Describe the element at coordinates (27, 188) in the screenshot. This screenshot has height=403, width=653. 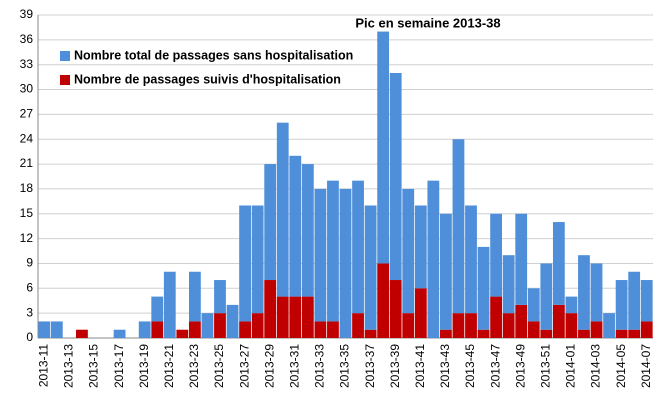
I see `y-tick-label: 18` at that location.